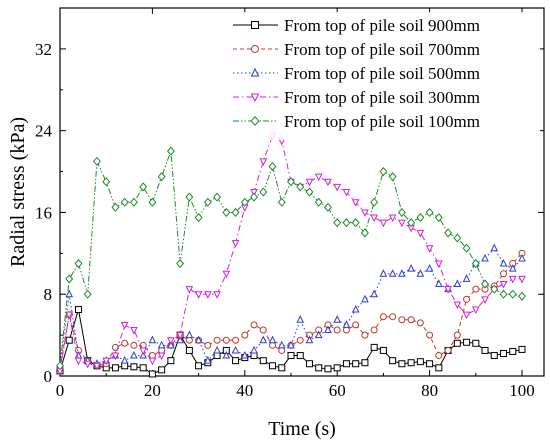  What do you see at coordinates (429, 390) in the screenshot?
I see `x-tick-label: 80` at bounding box center [429, 390].